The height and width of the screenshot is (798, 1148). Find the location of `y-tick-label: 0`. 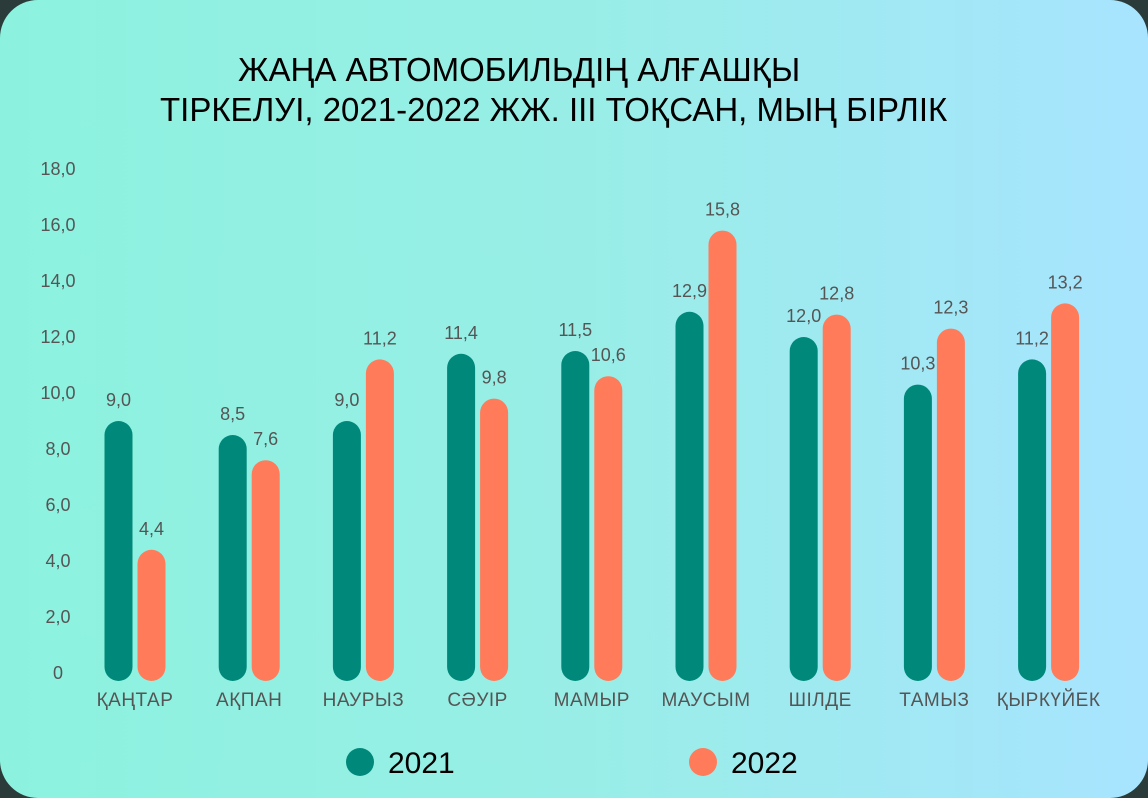

y-tick-label: 0 is located at coordinates (58, 673).